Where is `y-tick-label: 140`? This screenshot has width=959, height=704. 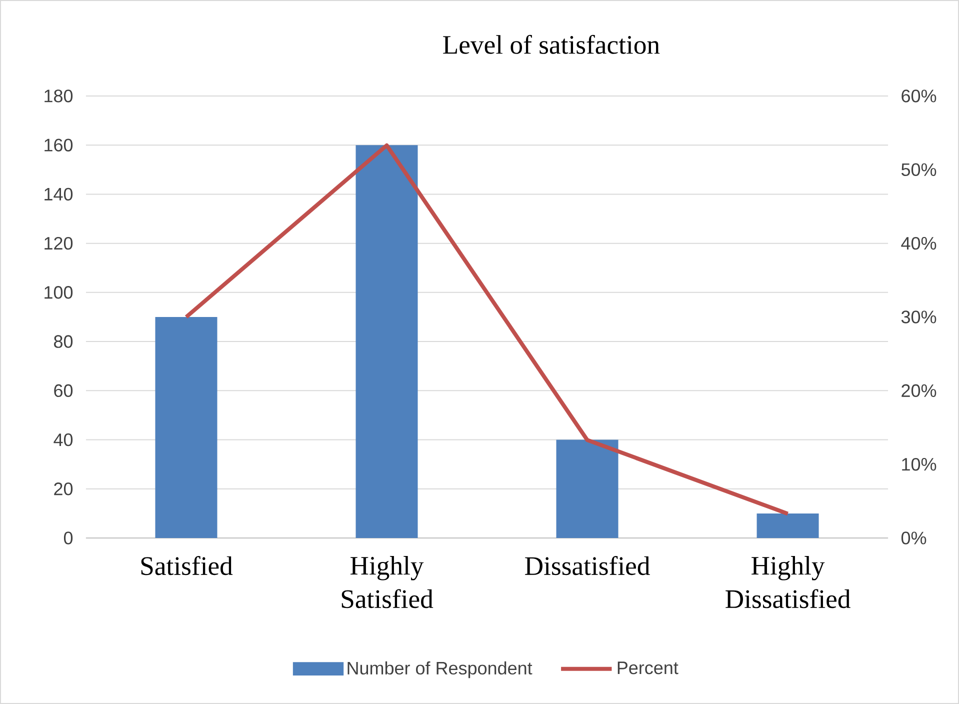
y-tick-label: 140 is located at coordinates (58, 194).